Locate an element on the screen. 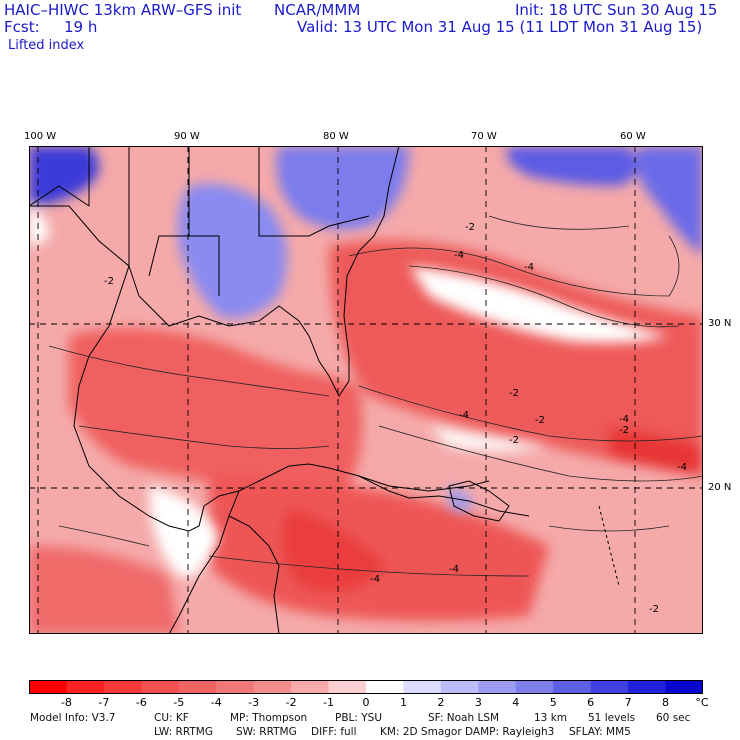  model-info-sf: SF: Noah LSM is located at coordinates (464, 718).